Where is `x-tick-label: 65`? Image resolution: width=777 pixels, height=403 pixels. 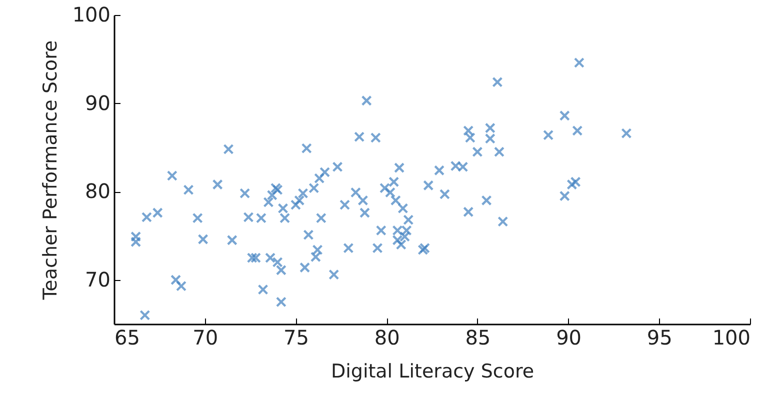
x-tick-label: 65 is located at coordinates (127, 338).